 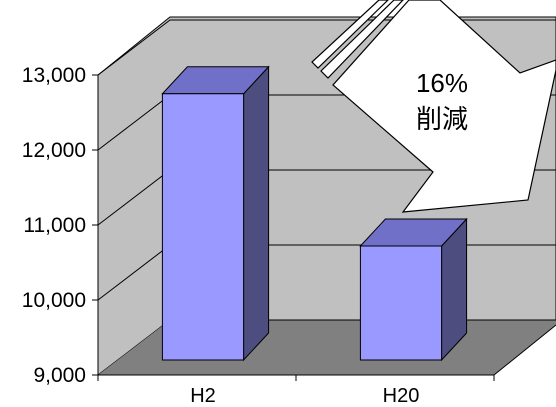 I want to click on floor-right-edge, so click(x=524, y=350).